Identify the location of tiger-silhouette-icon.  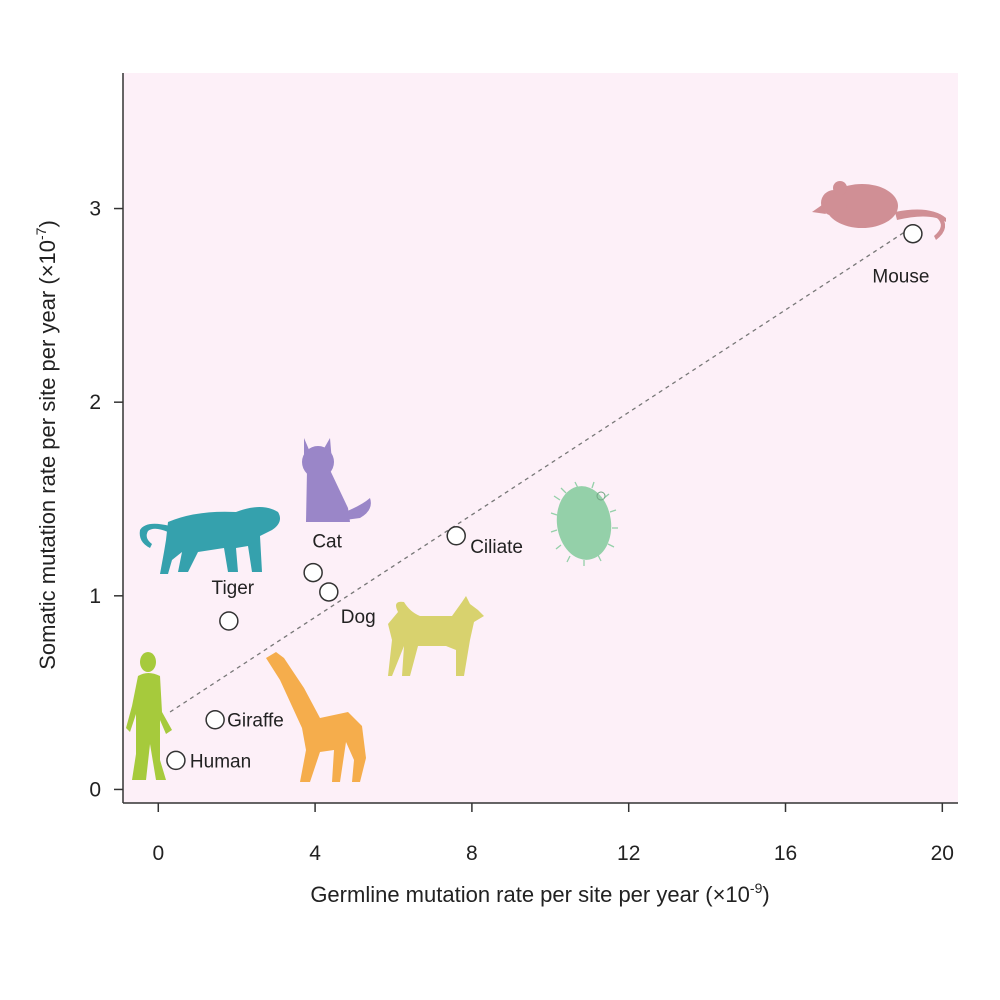
(209, 540).